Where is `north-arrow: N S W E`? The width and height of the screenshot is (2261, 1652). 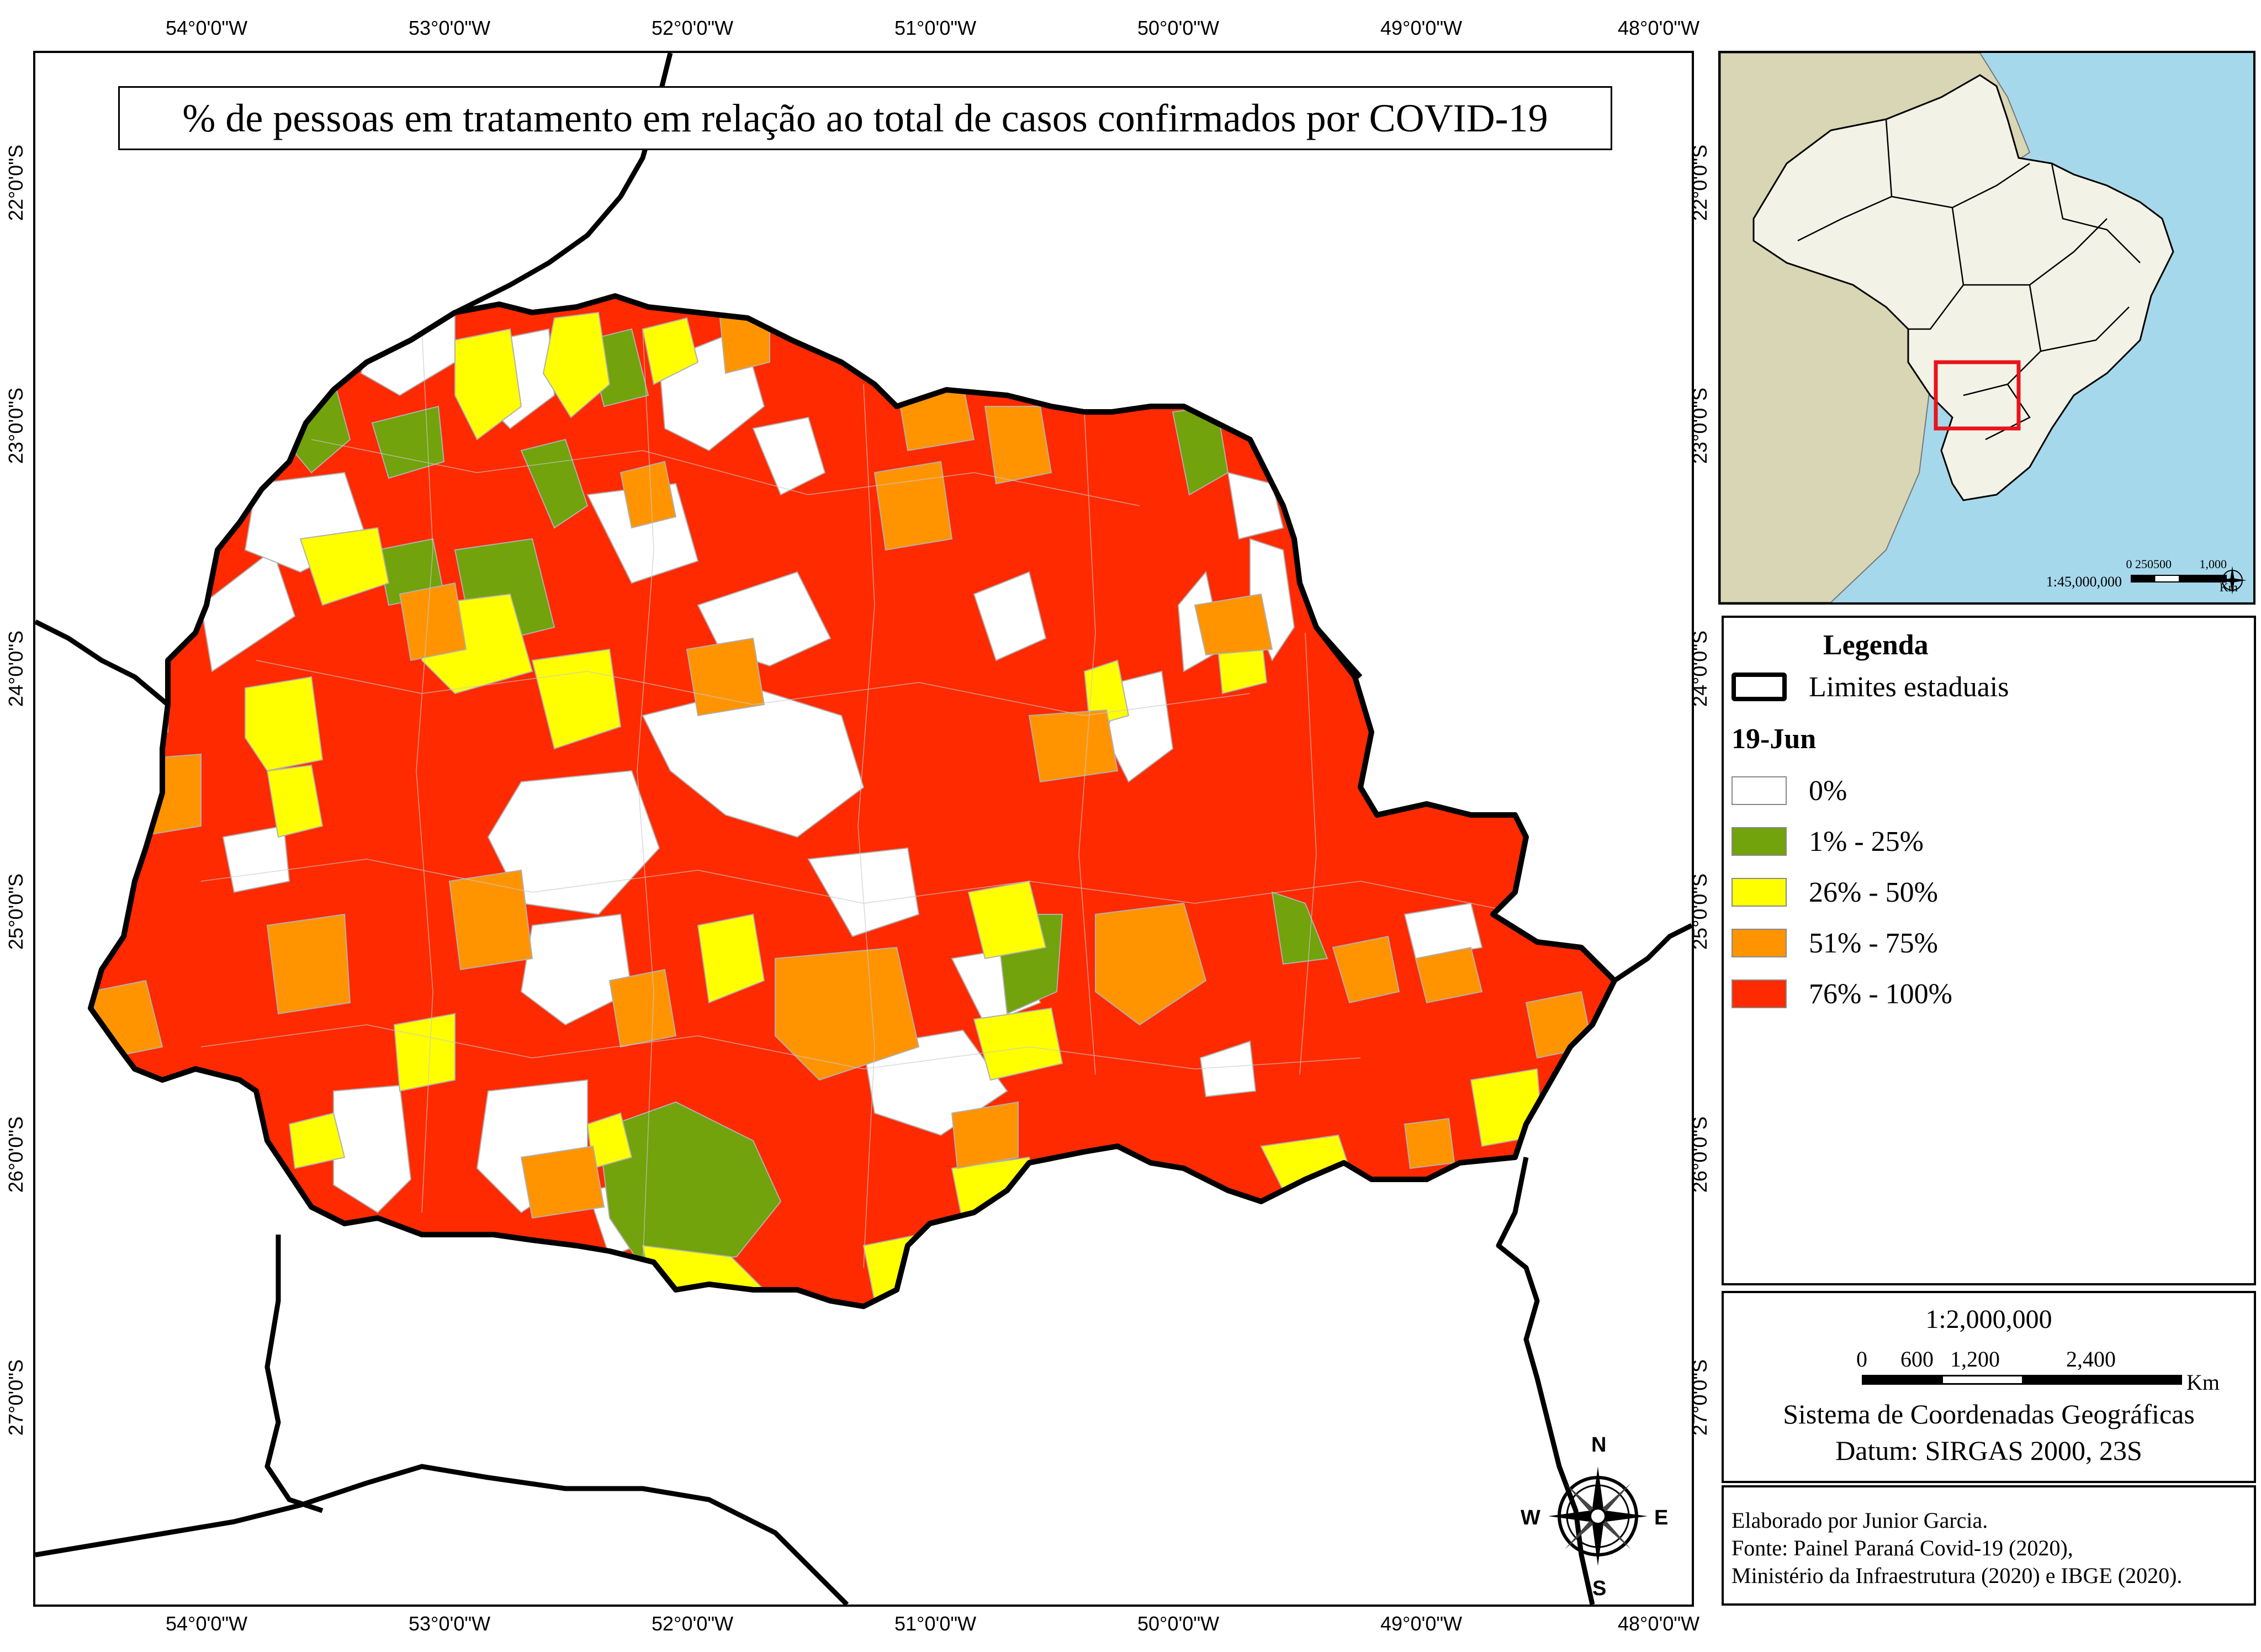
north-arrow: N S W E is located at coordinates (1596, 1516).